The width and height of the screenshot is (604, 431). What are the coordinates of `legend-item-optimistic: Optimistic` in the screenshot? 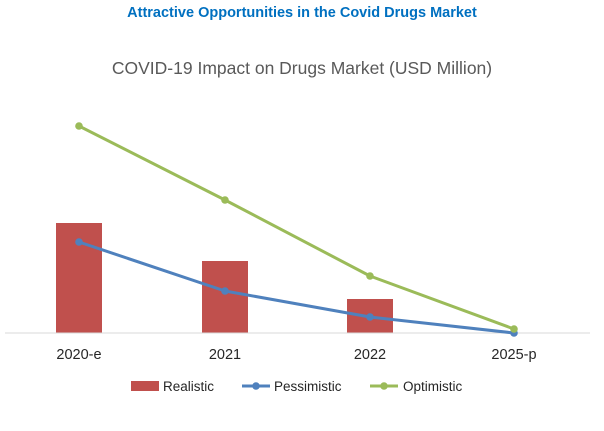 It's located at (416, 386).